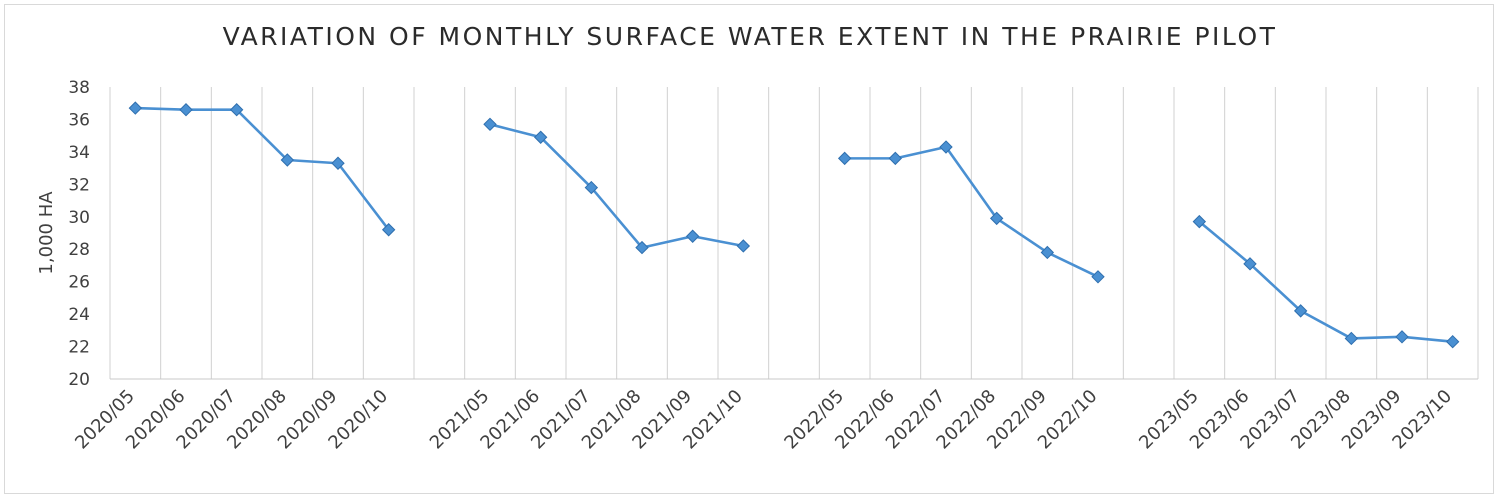 Image resolution: width=1500 pixels, height=500 pixels. What do you see at coordinates (79, 283) in the screenshot?
I see `y-tick-label: 26` at bounding box center [79, 283].